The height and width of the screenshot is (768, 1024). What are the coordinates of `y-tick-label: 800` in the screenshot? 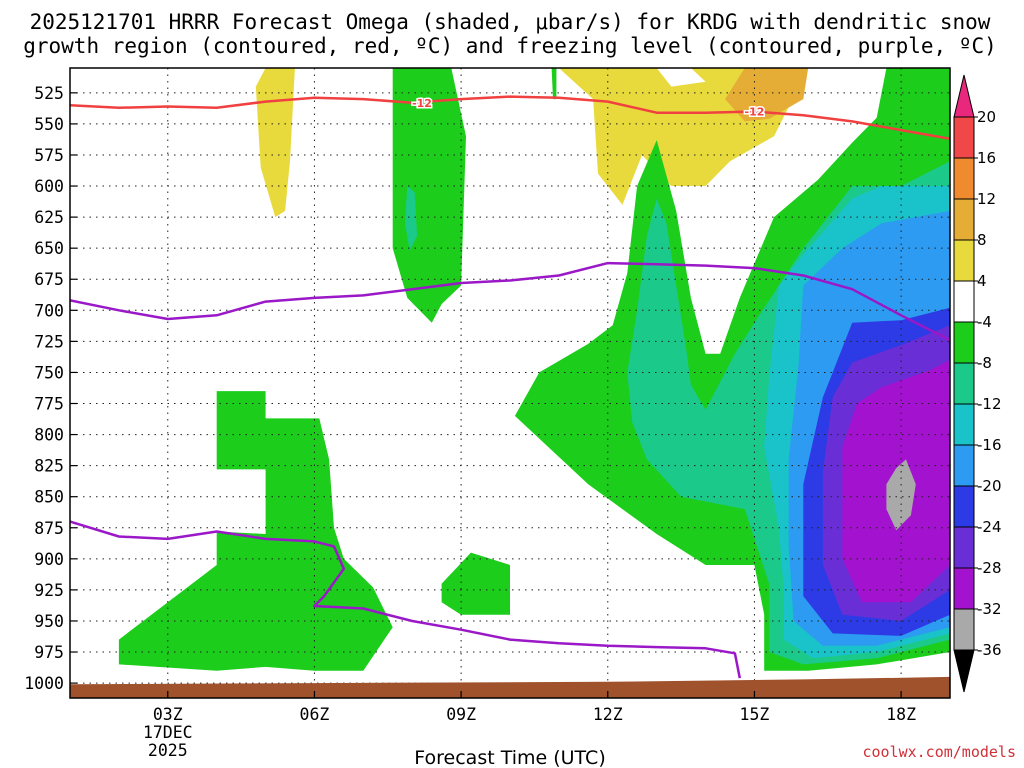 It's located at (49, 435).